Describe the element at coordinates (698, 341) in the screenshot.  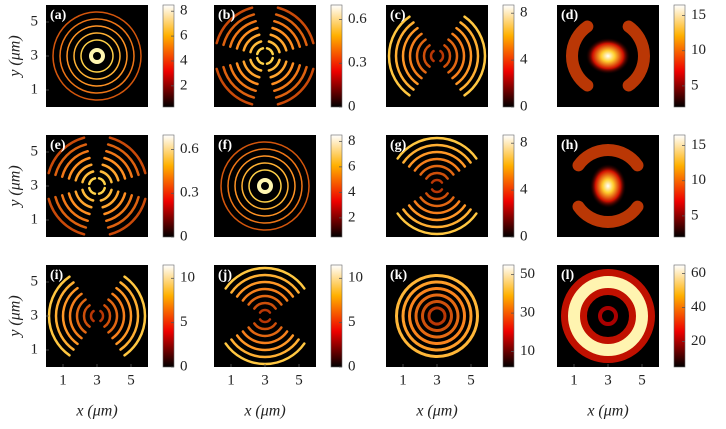
I see `colorbar-tick-label: 20` at that location.